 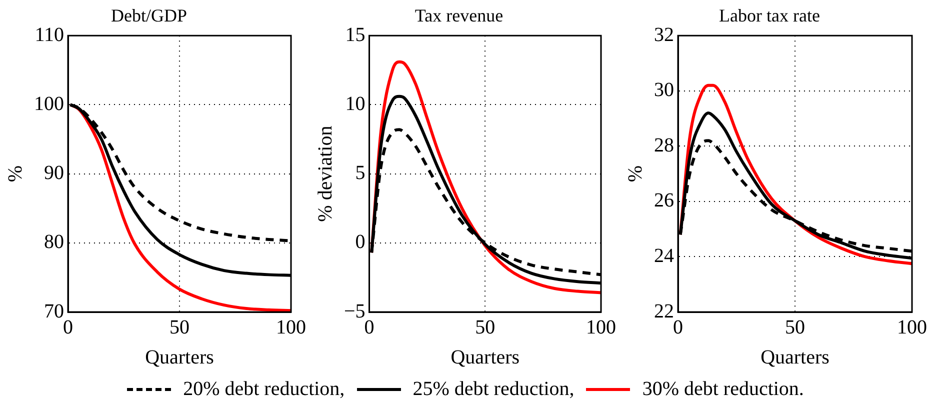 I want to click on y-tick-label: 22, so click(x=664, y=311).